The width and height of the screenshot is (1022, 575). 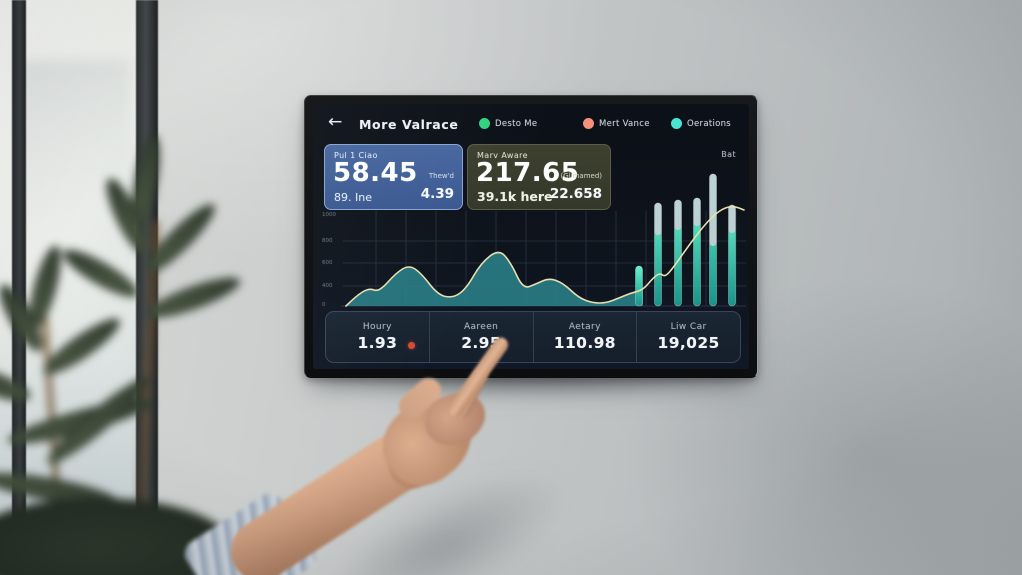 What do you see at coordinates (688, 327) in the screenshot?
I see `stat-label: Liw Car` at bounding box center [688, 327].